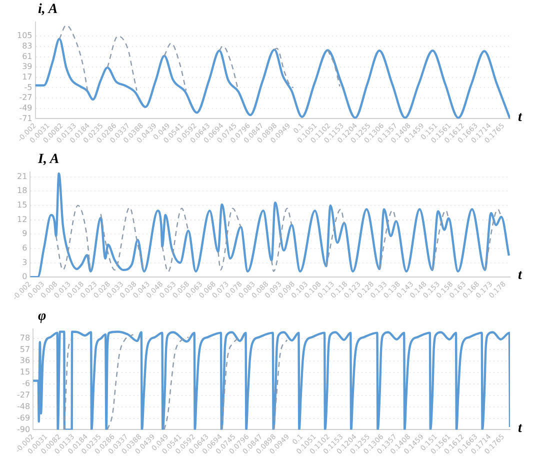  I want to click on y-tick-label: -48, so click(23, 406).